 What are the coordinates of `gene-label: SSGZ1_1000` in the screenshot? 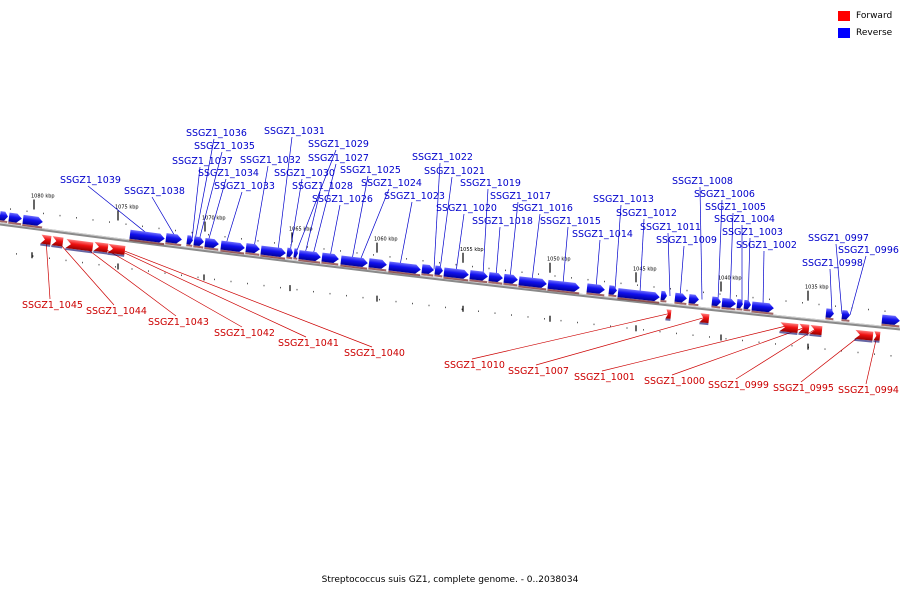 It's located at (674, 381).